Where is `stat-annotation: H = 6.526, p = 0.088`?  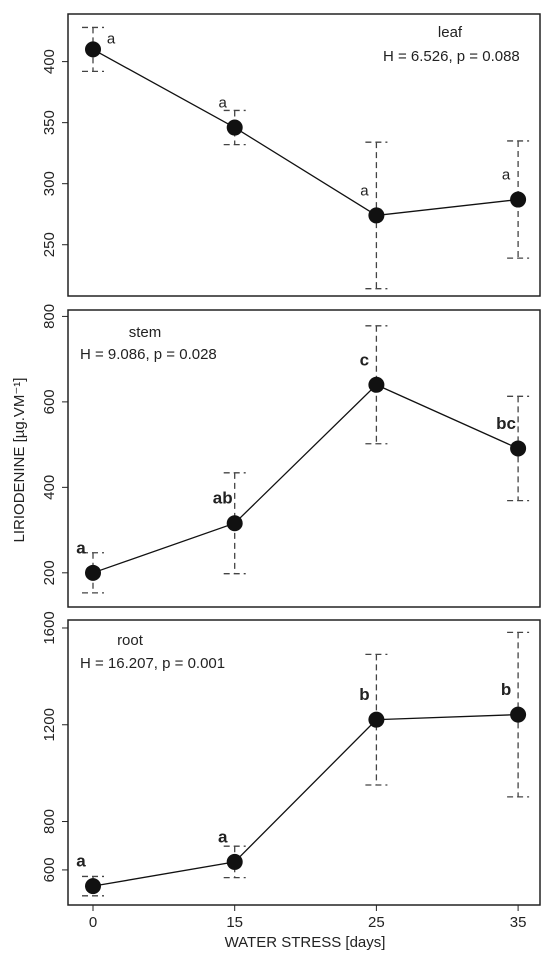
stat-annotation: H = 6.526, p = 0.088 is located at coordinates (451, 56).